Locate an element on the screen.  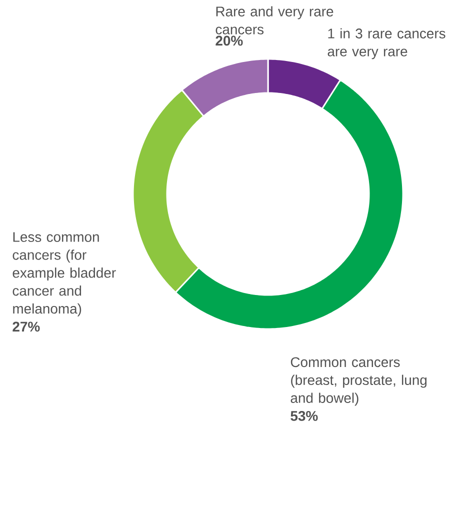
data-label: 27% is located at coordinates (26, 327).